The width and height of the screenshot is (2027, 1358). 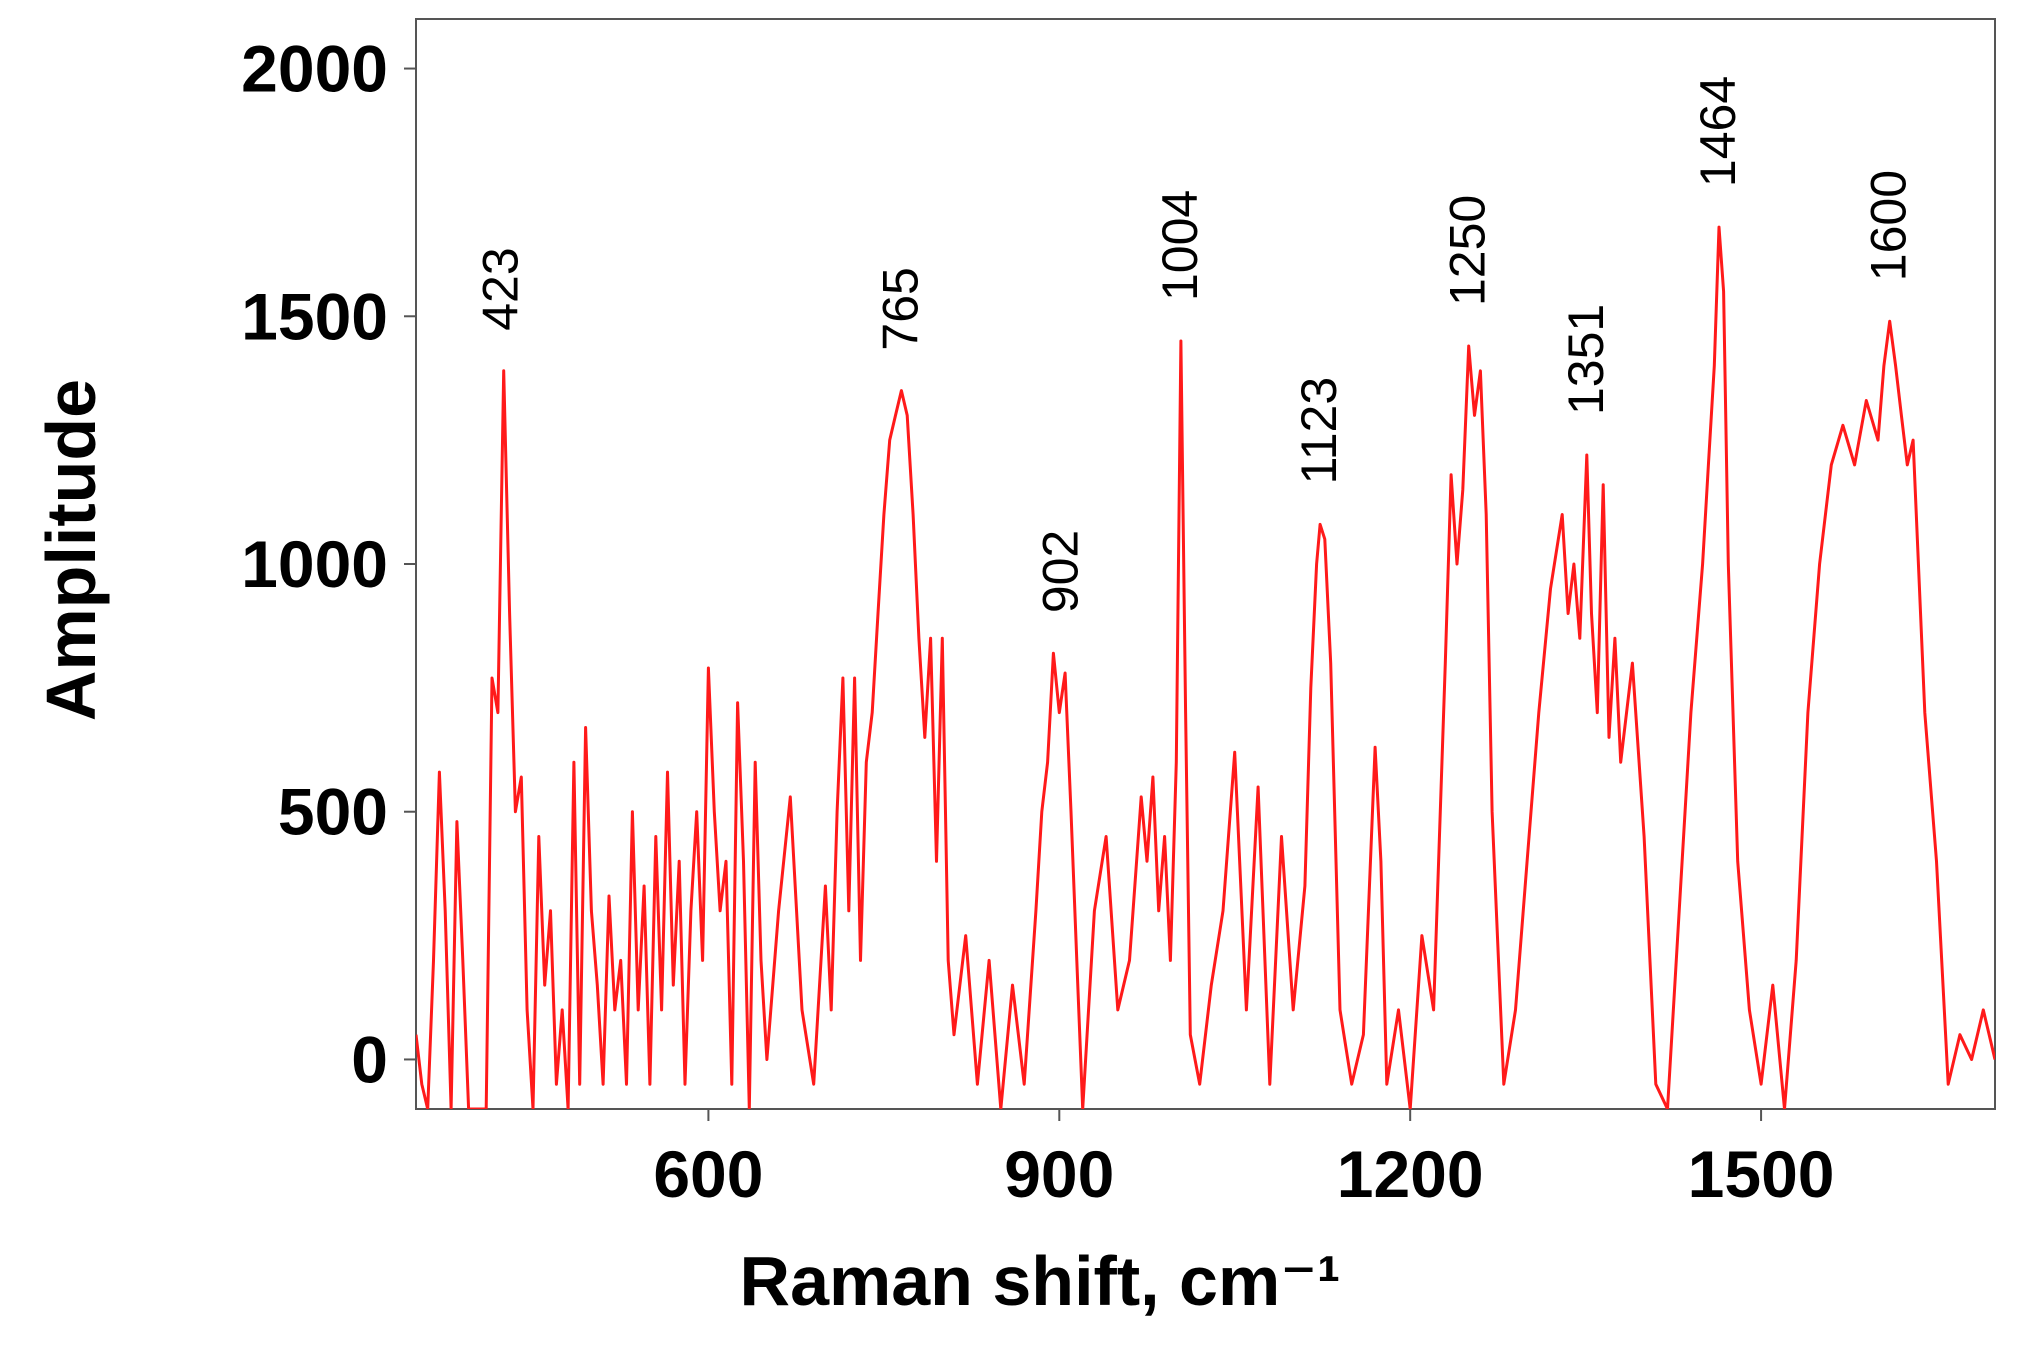 What do you see at coordinates (1319, 431) in the screenshot?
I see `peak-label: 1123` at bounding box center [1319, 431].